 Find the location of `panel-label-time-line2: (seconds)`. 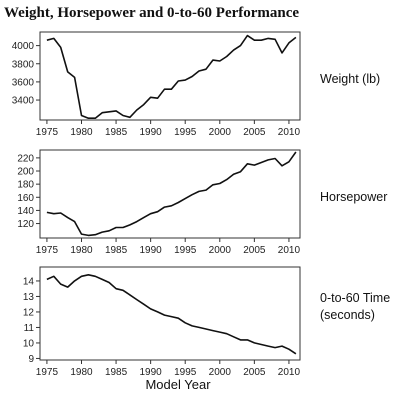

panel-label-time-line2: (seconds) is located at coordinates (347, 315).